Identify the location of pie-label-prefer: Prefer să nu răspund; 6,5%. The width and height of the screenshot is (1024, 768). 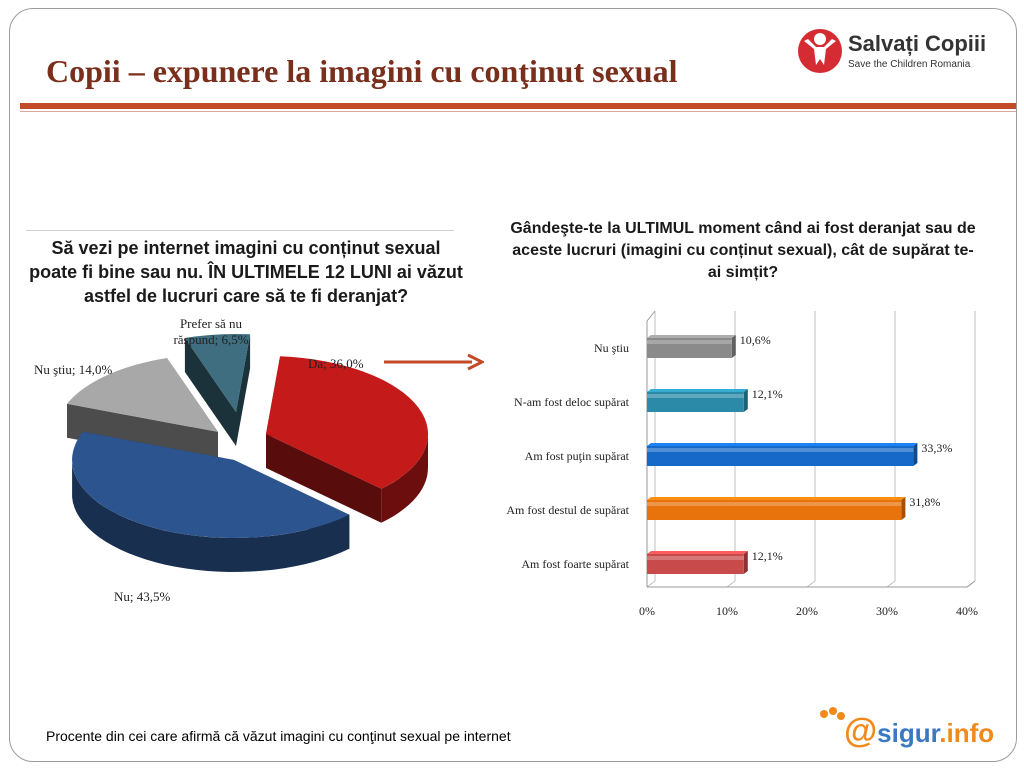
(211, 331).